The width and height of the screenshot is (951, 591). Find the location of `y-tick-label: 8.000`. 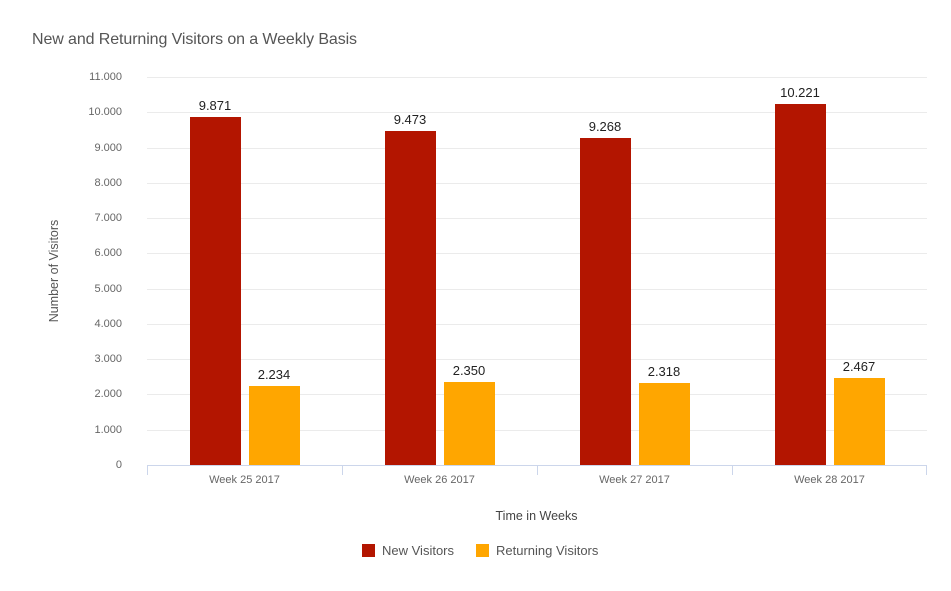

y-tick-label: 8.000 is located at coordinates (108, 182).